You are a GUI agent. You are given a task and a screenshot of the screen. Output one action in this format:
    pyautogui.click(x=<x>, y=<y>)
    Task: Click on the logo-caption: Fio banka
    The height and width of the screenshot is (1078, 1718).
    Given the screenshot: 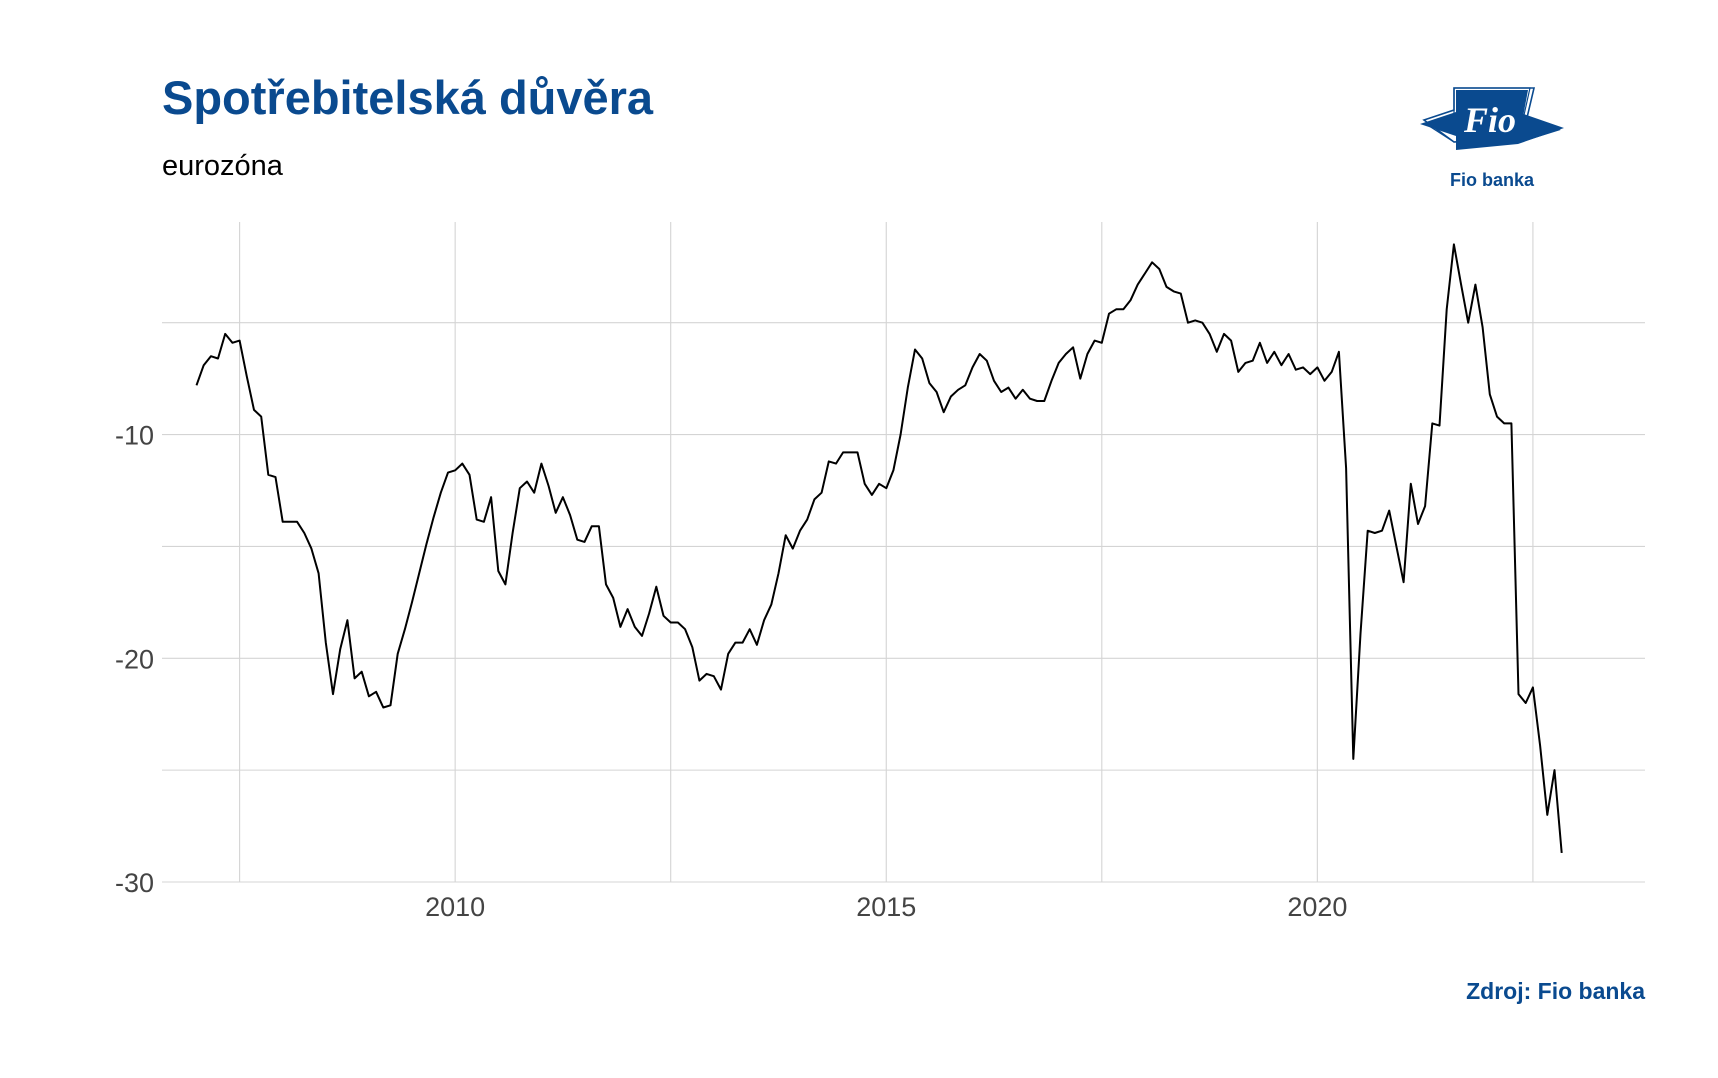 What is the action you would take?
    pyautogui.click(x=1491, y=180)
    